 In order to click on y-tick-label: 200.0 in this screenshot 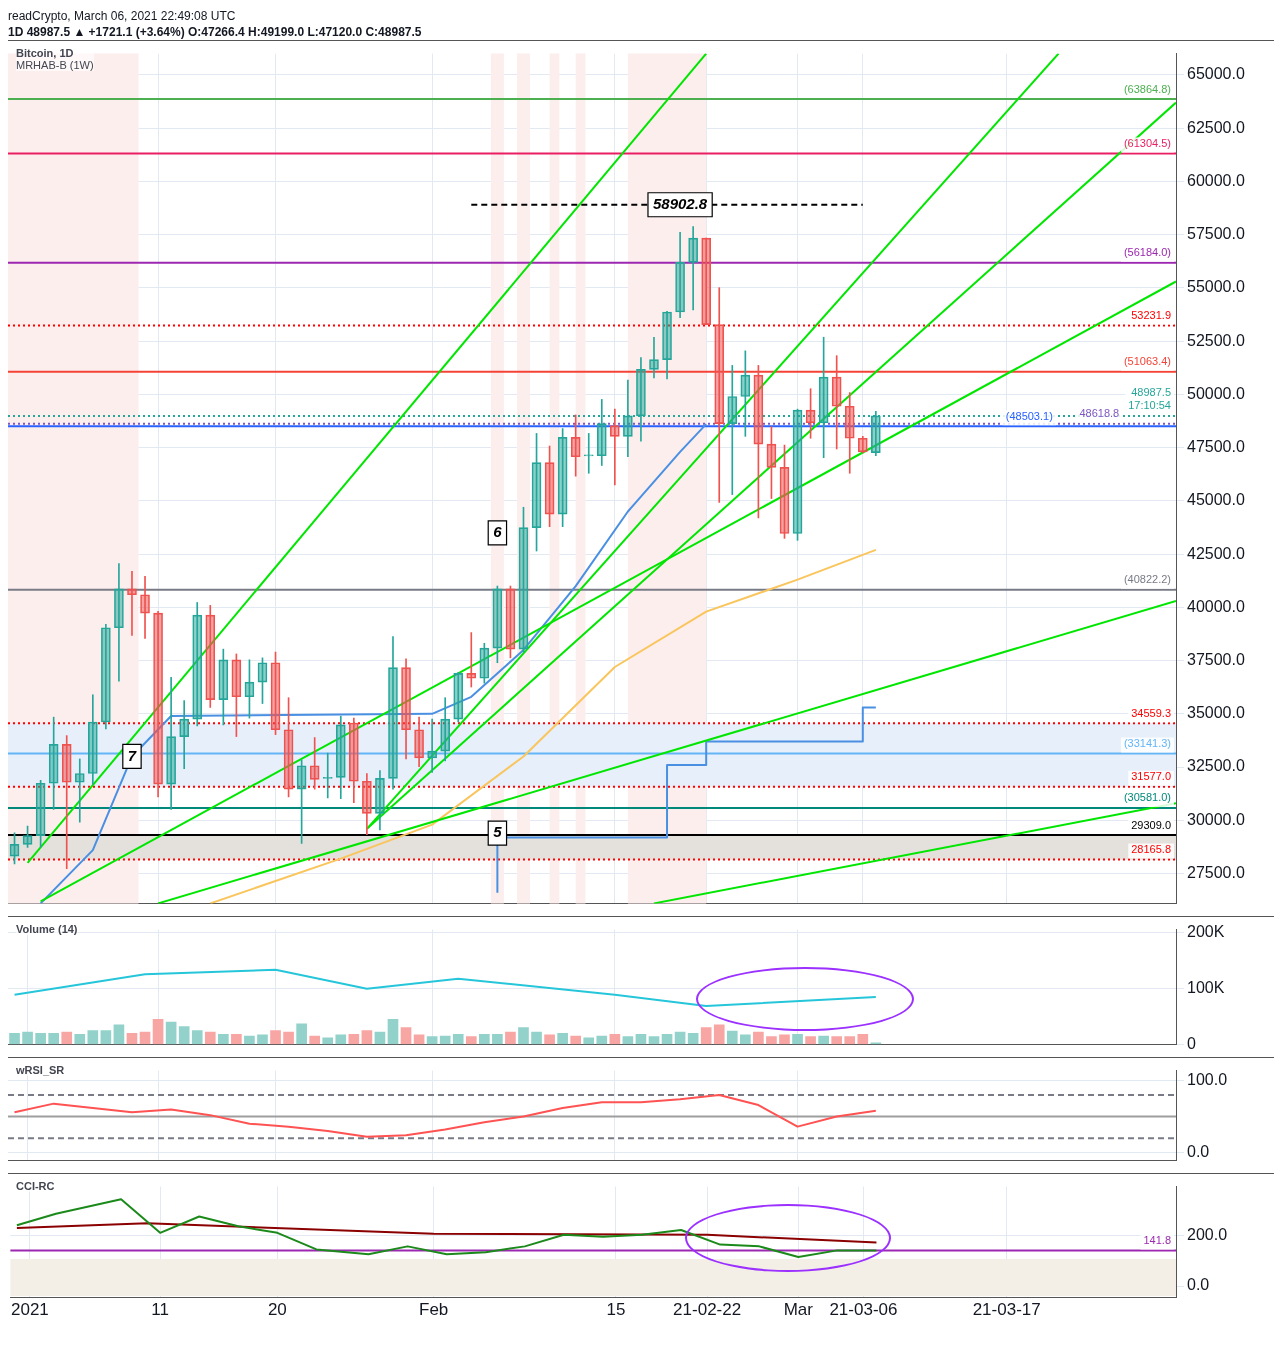, I will do `click(1207, 1235)`.